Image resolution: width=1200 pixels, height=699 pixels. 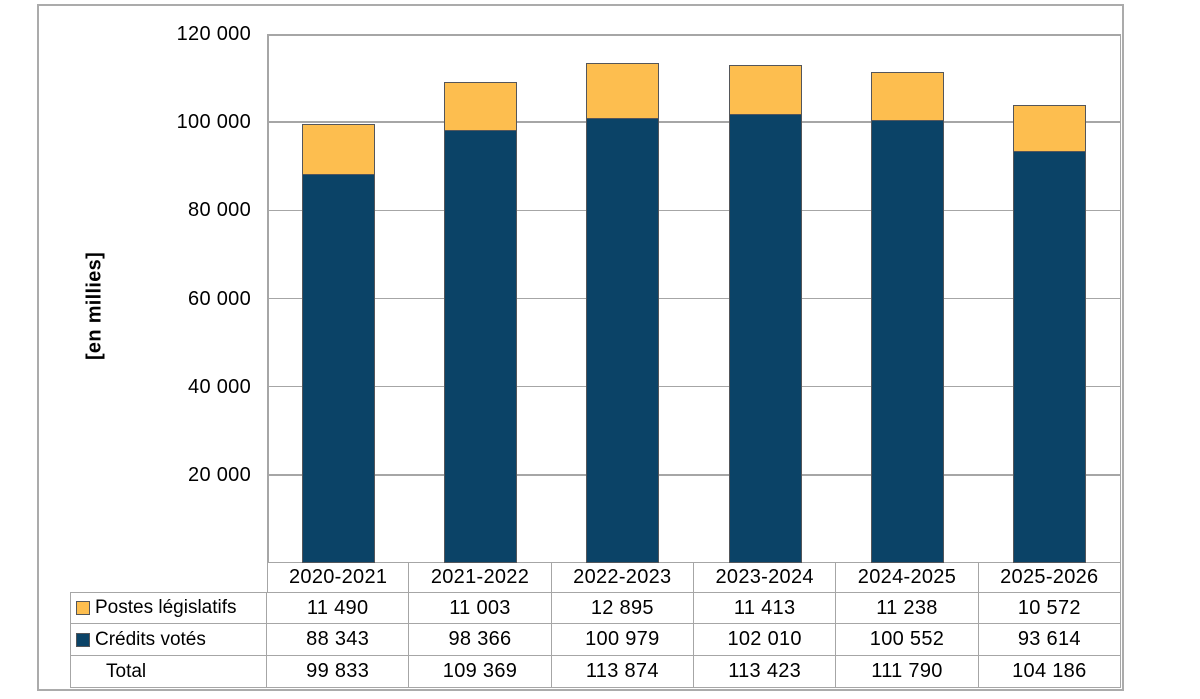 I want to click on y-tick-label: 40 000, so click(x=219, y=386).